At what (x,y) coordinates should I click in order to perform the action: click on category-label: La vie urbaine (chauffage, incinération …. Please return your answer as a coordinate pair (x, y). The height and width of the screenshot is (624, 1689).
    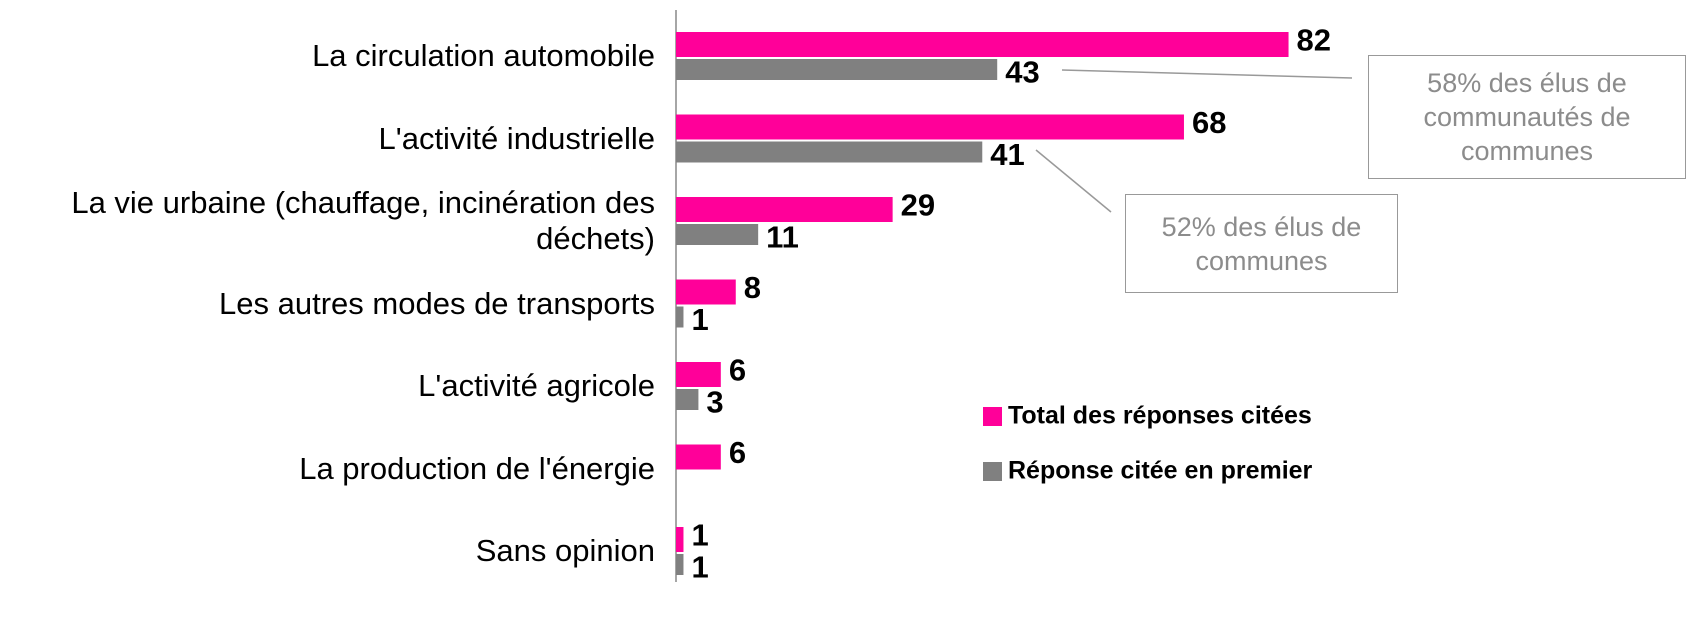
    Looking at the image, I should click on (363, 220).